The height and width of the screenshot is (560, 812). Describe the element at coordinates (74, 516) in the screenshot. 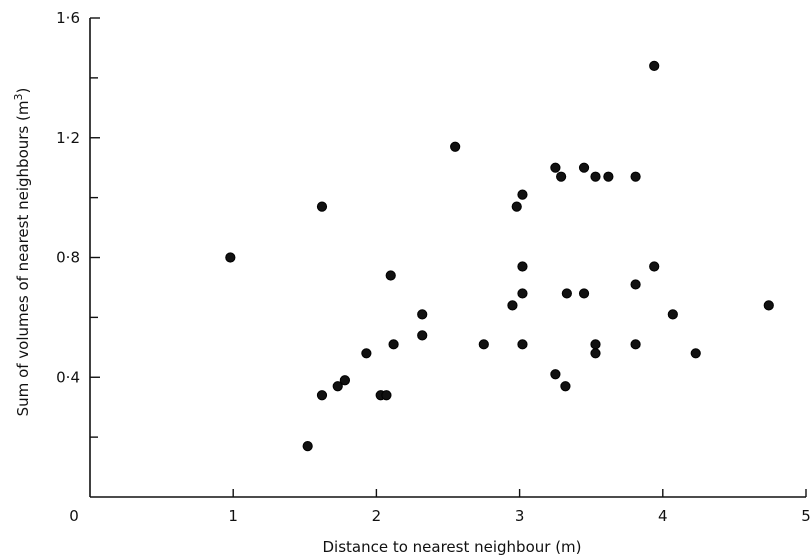

I see `x-tick-label: 0` at that location.